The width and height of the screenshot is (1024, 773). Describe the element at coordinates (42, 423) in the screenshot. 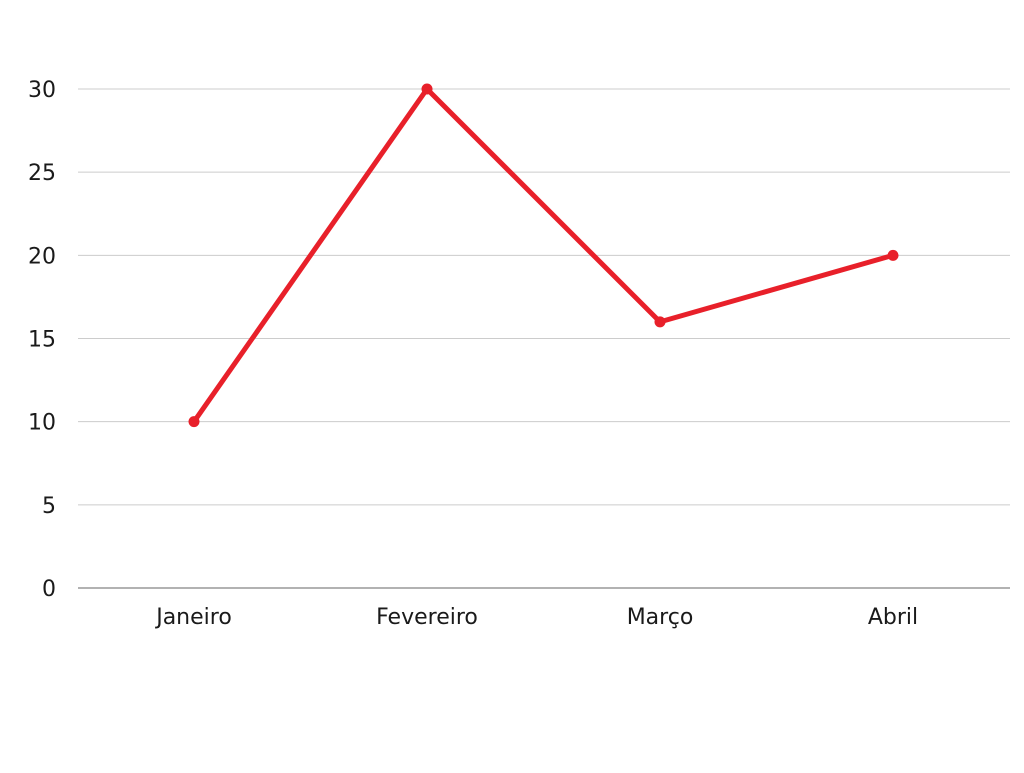

I see `y-tick-label: 10` at that location.